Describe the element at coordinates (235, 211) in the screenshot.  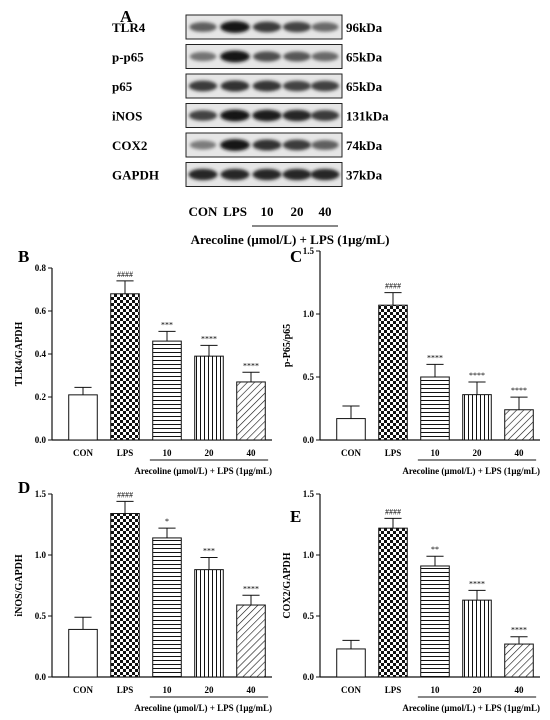
I see `lane-label: LPS` at that location.